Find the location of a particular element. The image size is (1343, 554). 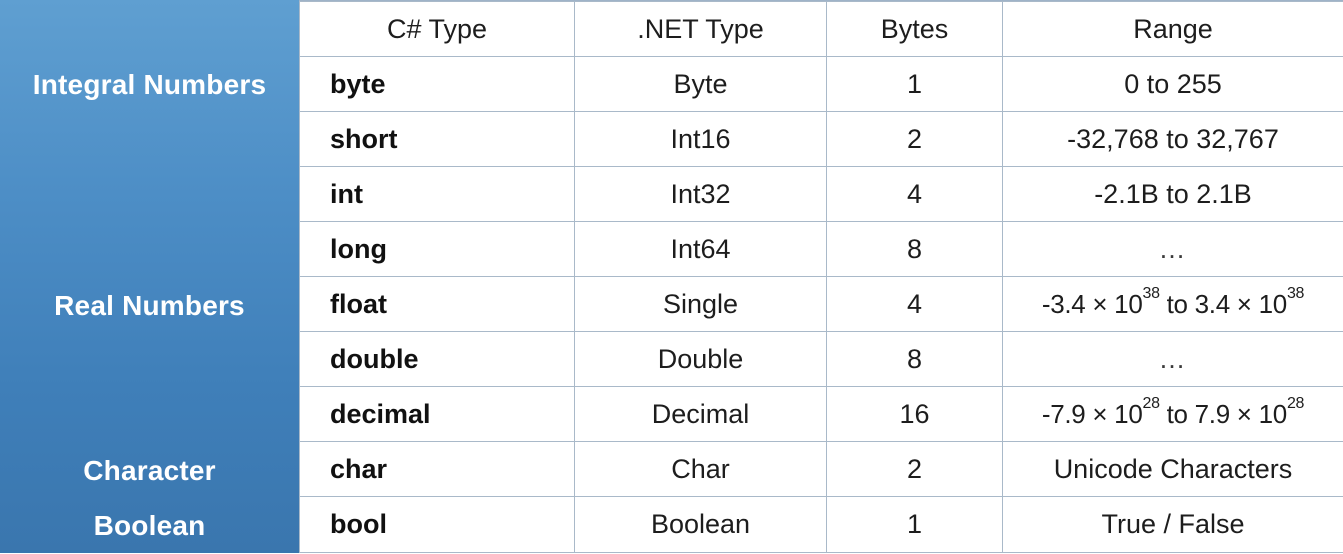

table-row: bool Boolean 1 True / False is located at coordinates (821, 525).